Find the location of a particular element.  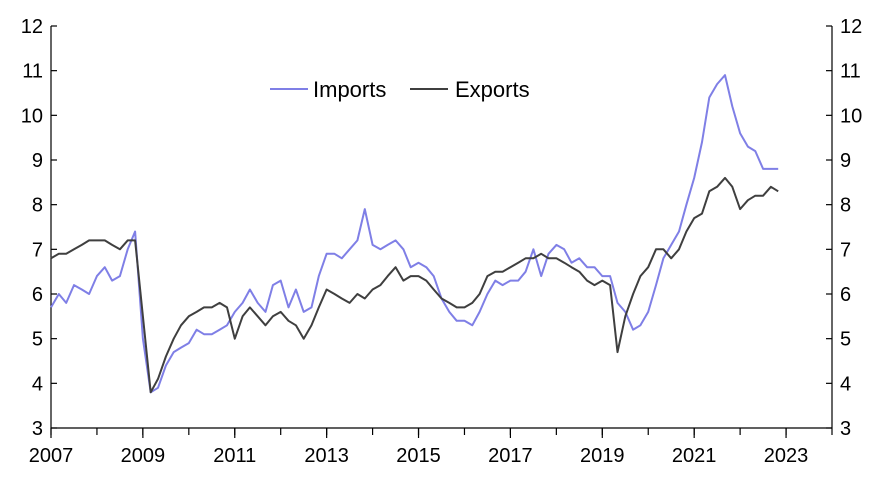

x-tick-label: 2013 is located at coordinates (326, 456).